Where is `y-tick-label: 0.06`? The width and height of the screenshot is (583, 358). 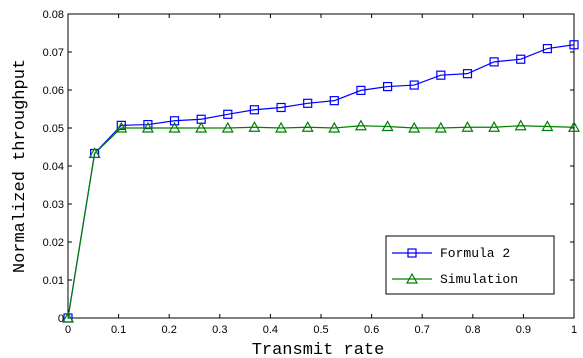 y-tick-label: 0.06 is located at coordinates (53, 91).